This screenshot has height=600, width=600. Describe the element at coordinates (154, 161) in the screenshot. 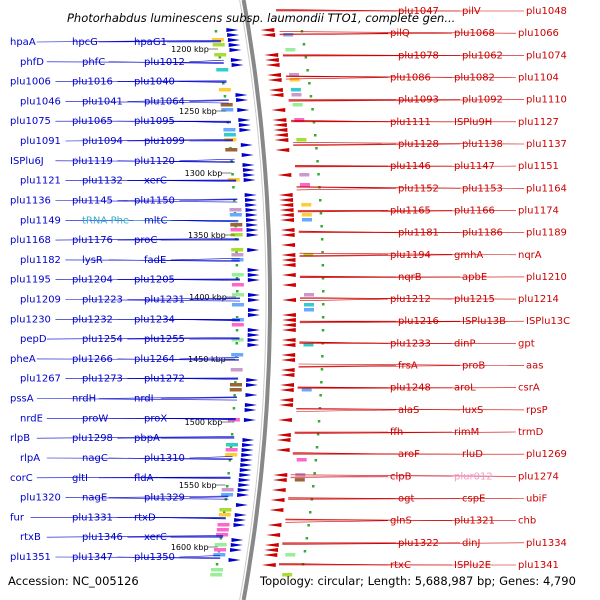

I see `gene-label: plu1120` at that location.